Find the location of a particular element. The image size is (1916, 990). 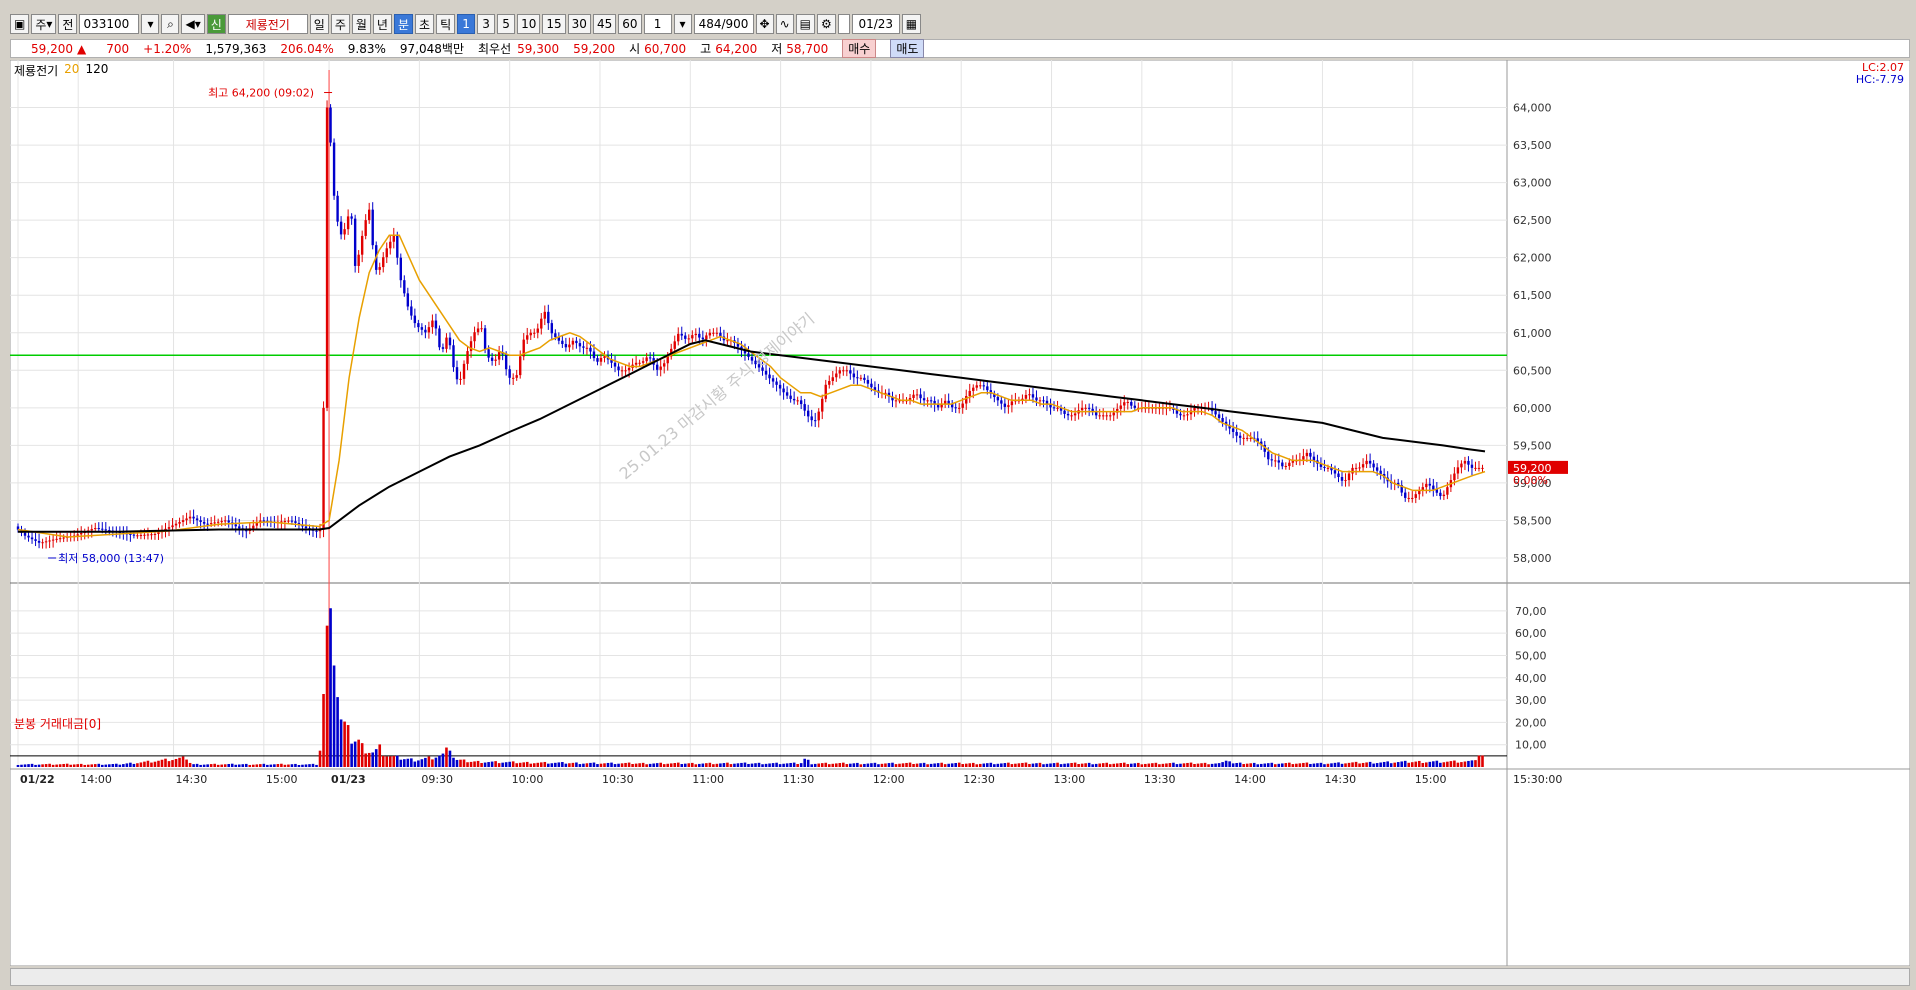

price-tick-label: 58,000 is located at coordinates (1532, 558).